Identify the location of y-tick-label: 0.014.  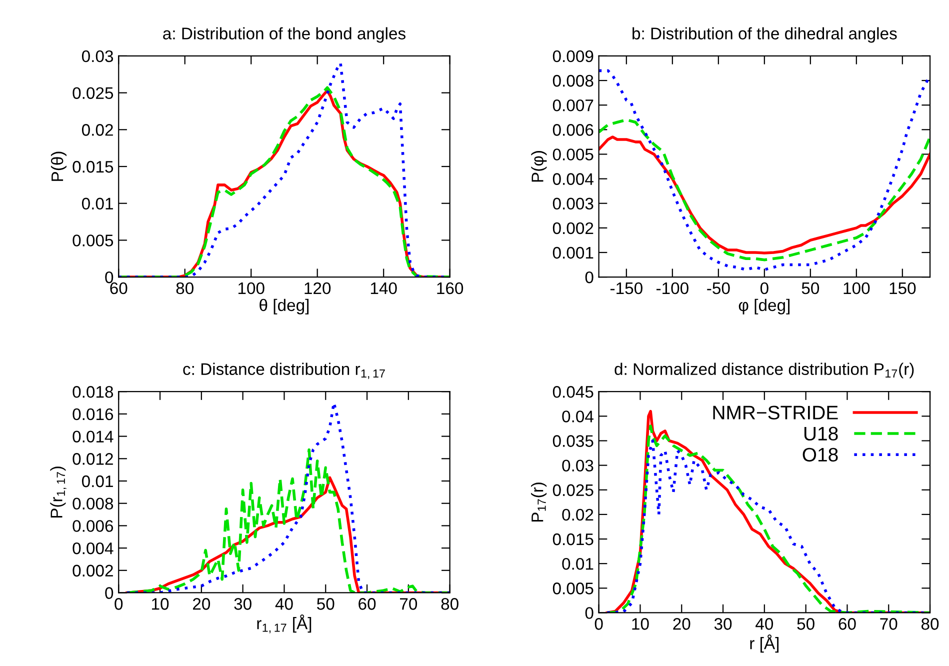
(93, 436).